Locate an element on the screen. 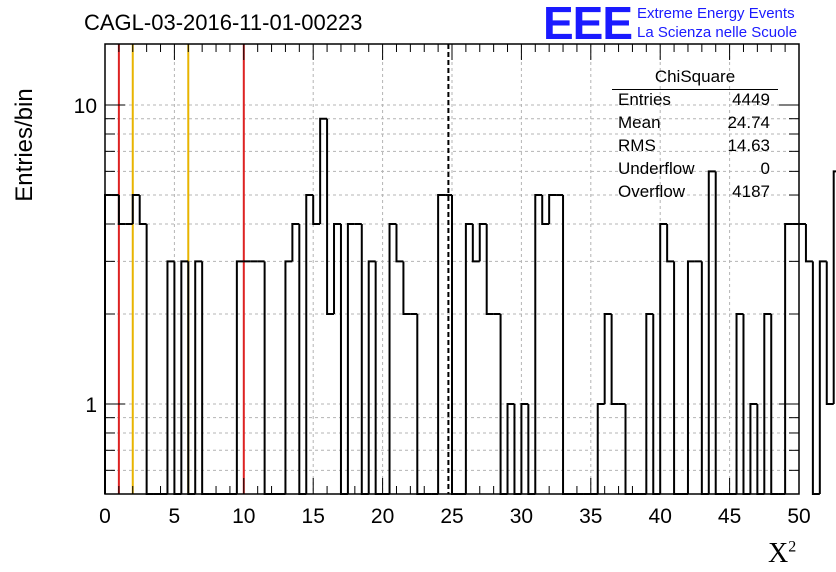 The width and height of the screenshot is (836, 572). x-tick-label: 30 is located at coordinates (521, 516).